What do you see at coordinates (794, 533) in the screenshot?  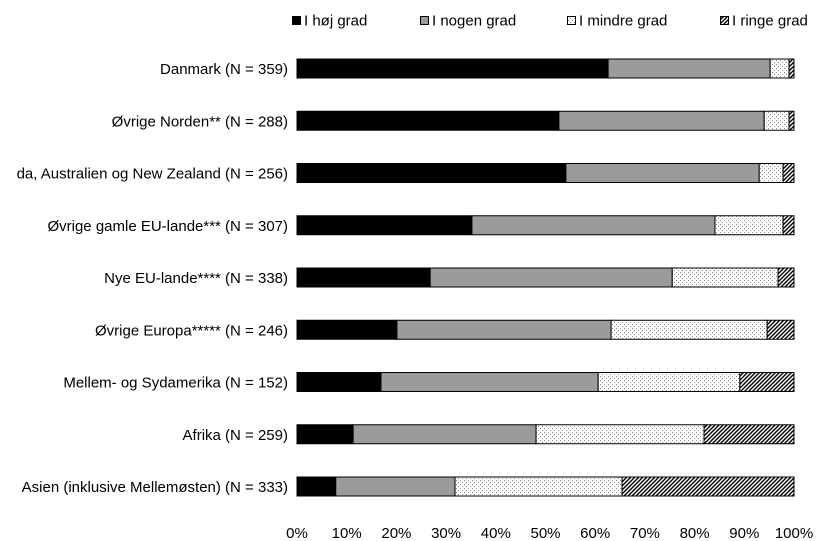 I see `x-tick-label: 100%` at bounding box center [794, 533].